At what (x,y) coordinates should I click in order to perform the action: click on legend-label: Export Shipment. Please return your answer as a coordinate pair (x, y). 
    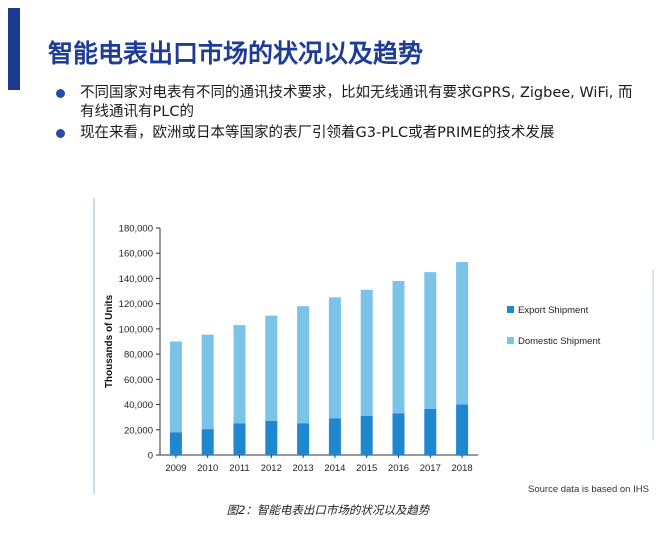
    Looking at the image, I should click on (553, 310).